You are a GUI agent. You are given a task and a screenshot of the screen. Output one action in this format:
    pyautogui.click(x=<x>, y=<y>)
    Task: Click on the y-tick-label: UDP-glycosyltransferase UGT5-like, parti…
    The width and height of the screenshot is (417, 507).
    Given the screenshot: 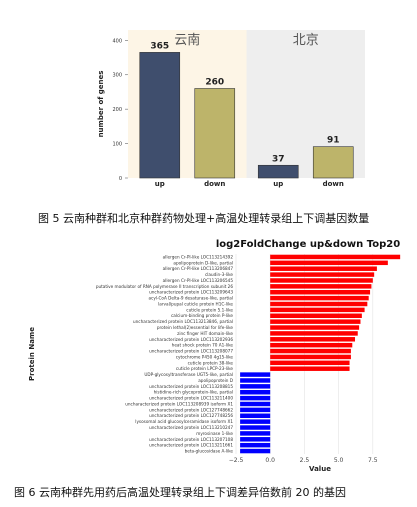 What is the action you would take?
    pyautogui.click(x=188, y=374)
    